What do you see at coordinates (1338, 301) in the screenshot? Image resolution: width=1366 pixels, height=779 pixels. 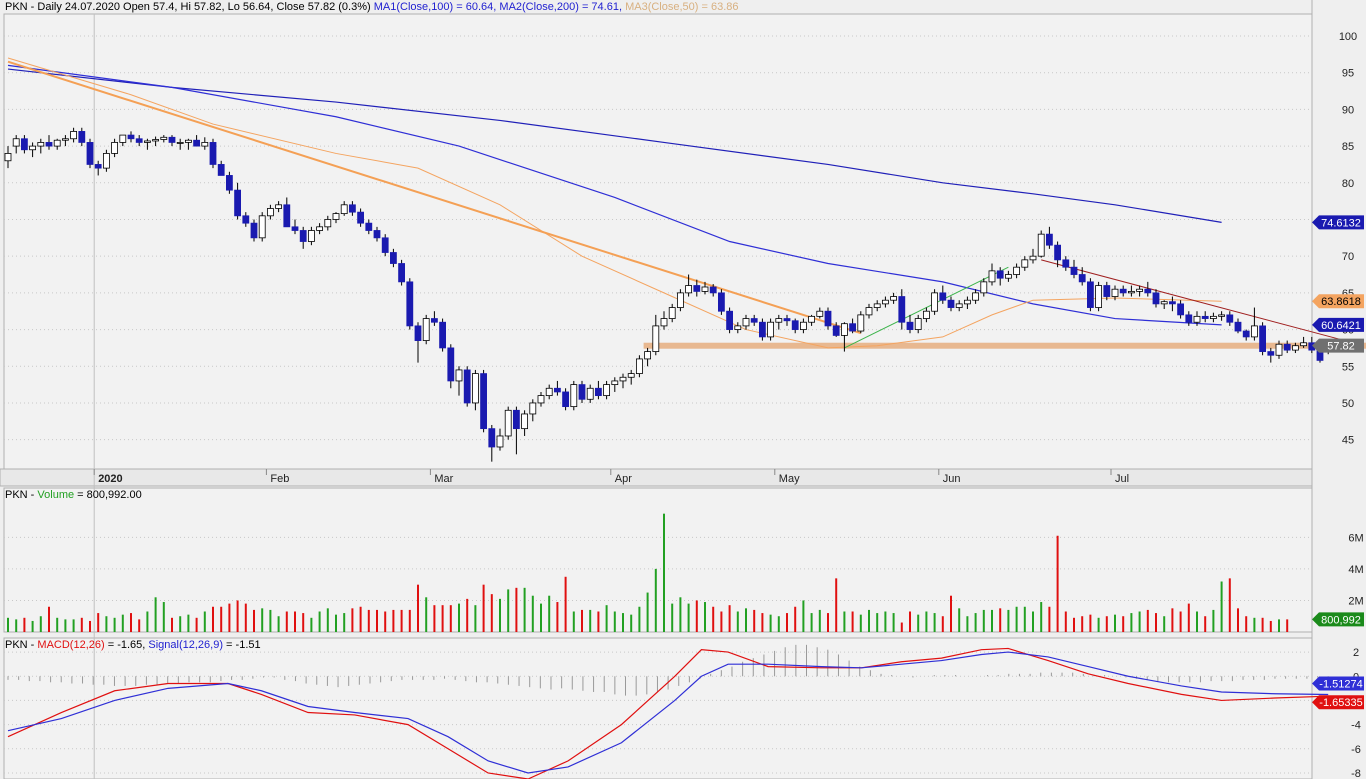 I see `ma50-marker: 63.8618` at bounding box center [1338, 301].